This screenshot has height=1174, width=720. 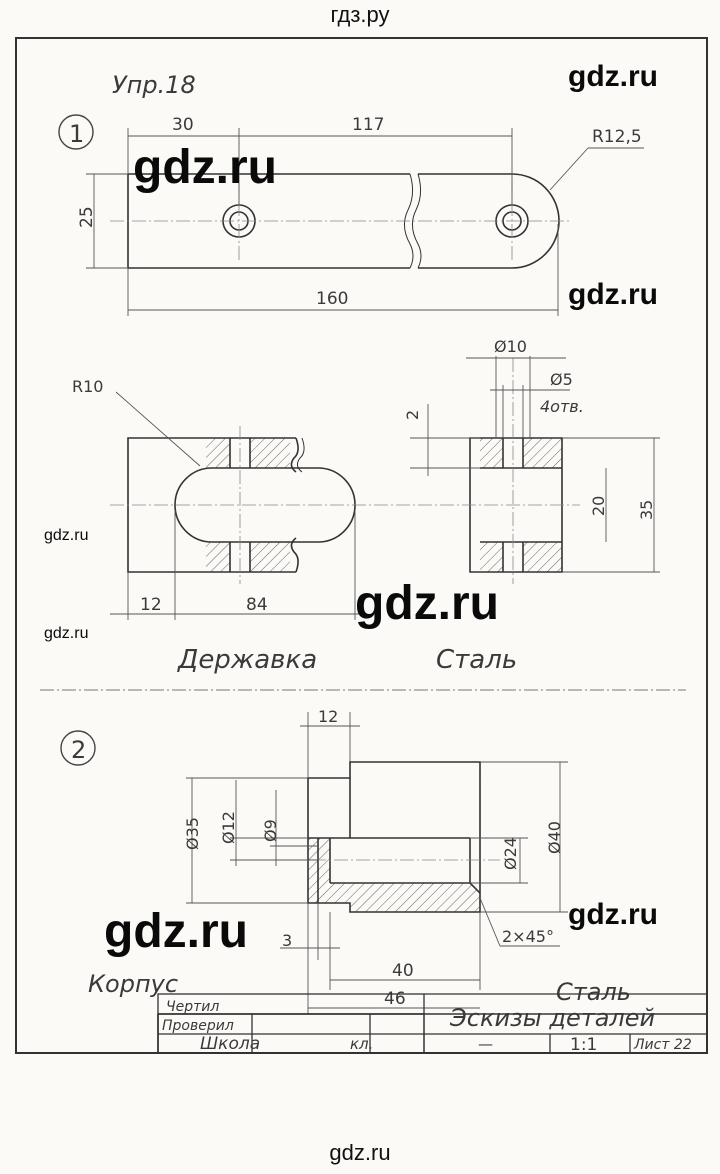 I want to click on dim-phi35: Ø35, so click(x=192, y=833).